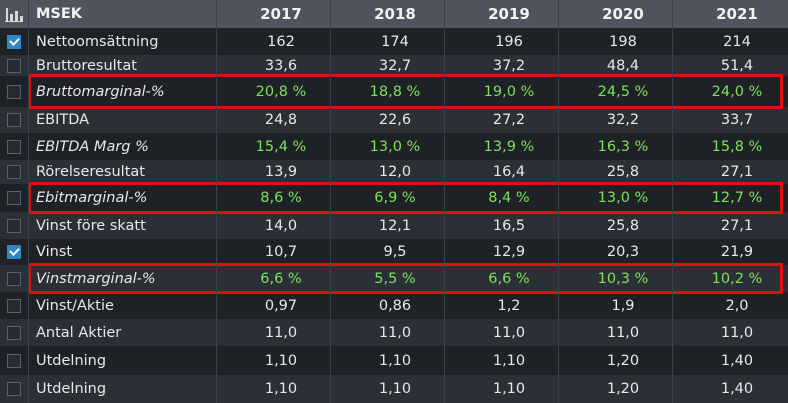  I want to click on value-cell: 0,97, so click(281, 305).